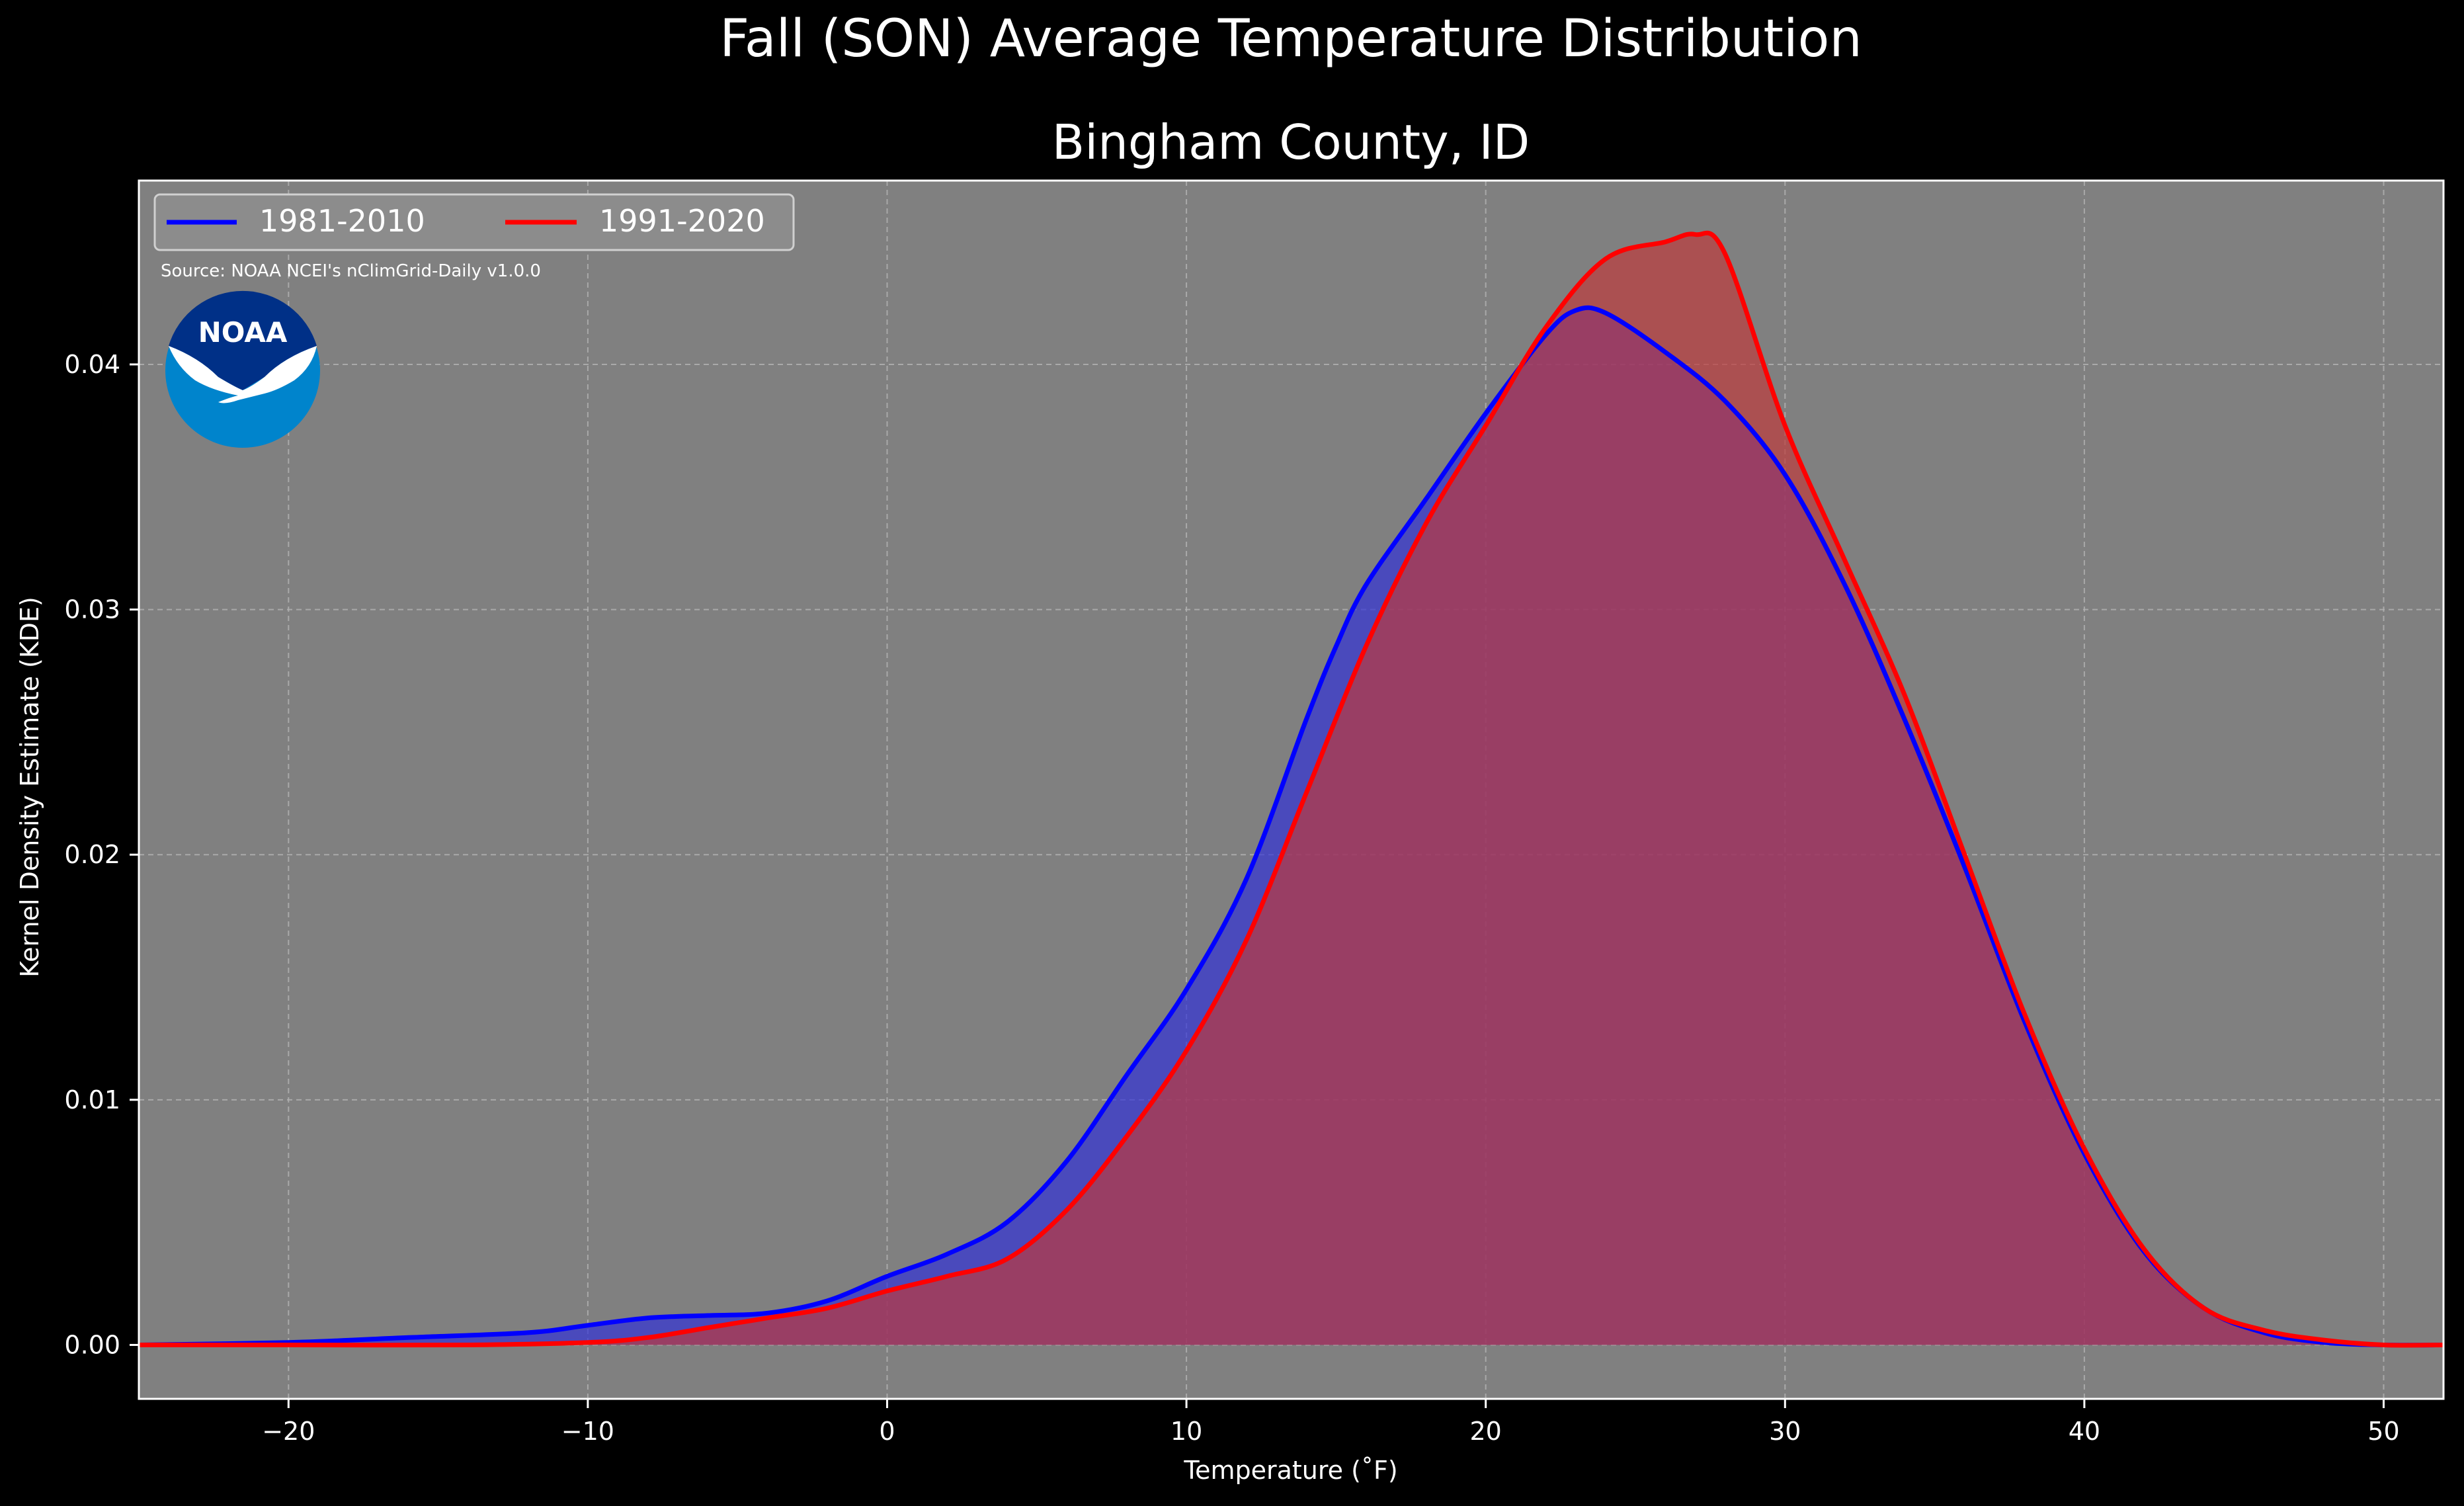 This screenshot has height=1506, width=2464. What do you see at coordinates (587, 1432) in the screenshot?
I see `x-tick-label: −10` at bounding box center [587, 1432].